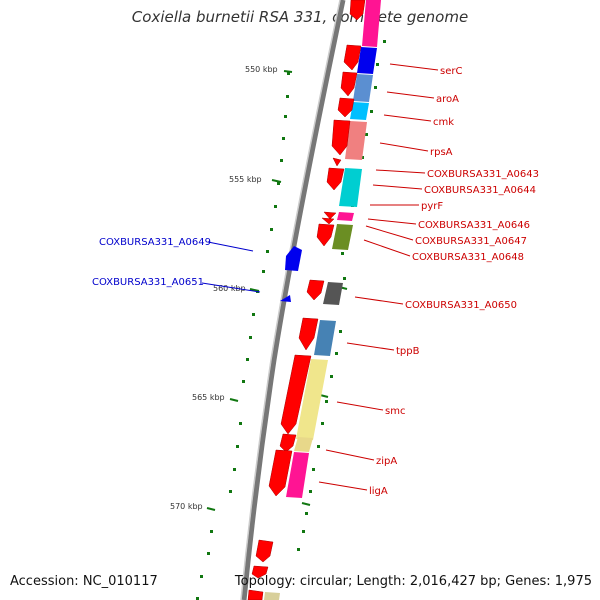 This screenshot has width=600, height=600. I want to click on band-tan, so click(272, 596).